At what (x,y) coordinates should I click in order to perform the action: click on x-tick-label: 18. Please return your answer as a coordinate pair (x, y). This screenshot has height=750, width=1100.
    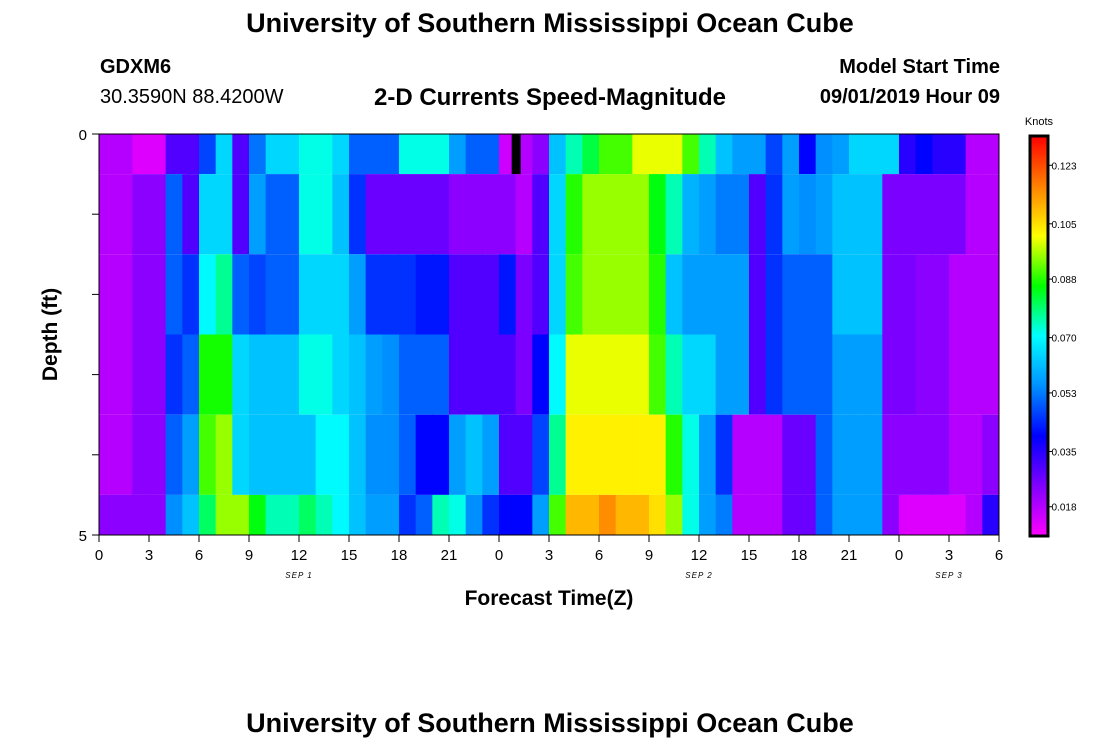
    Looking at the image, I should click on (399, 555).